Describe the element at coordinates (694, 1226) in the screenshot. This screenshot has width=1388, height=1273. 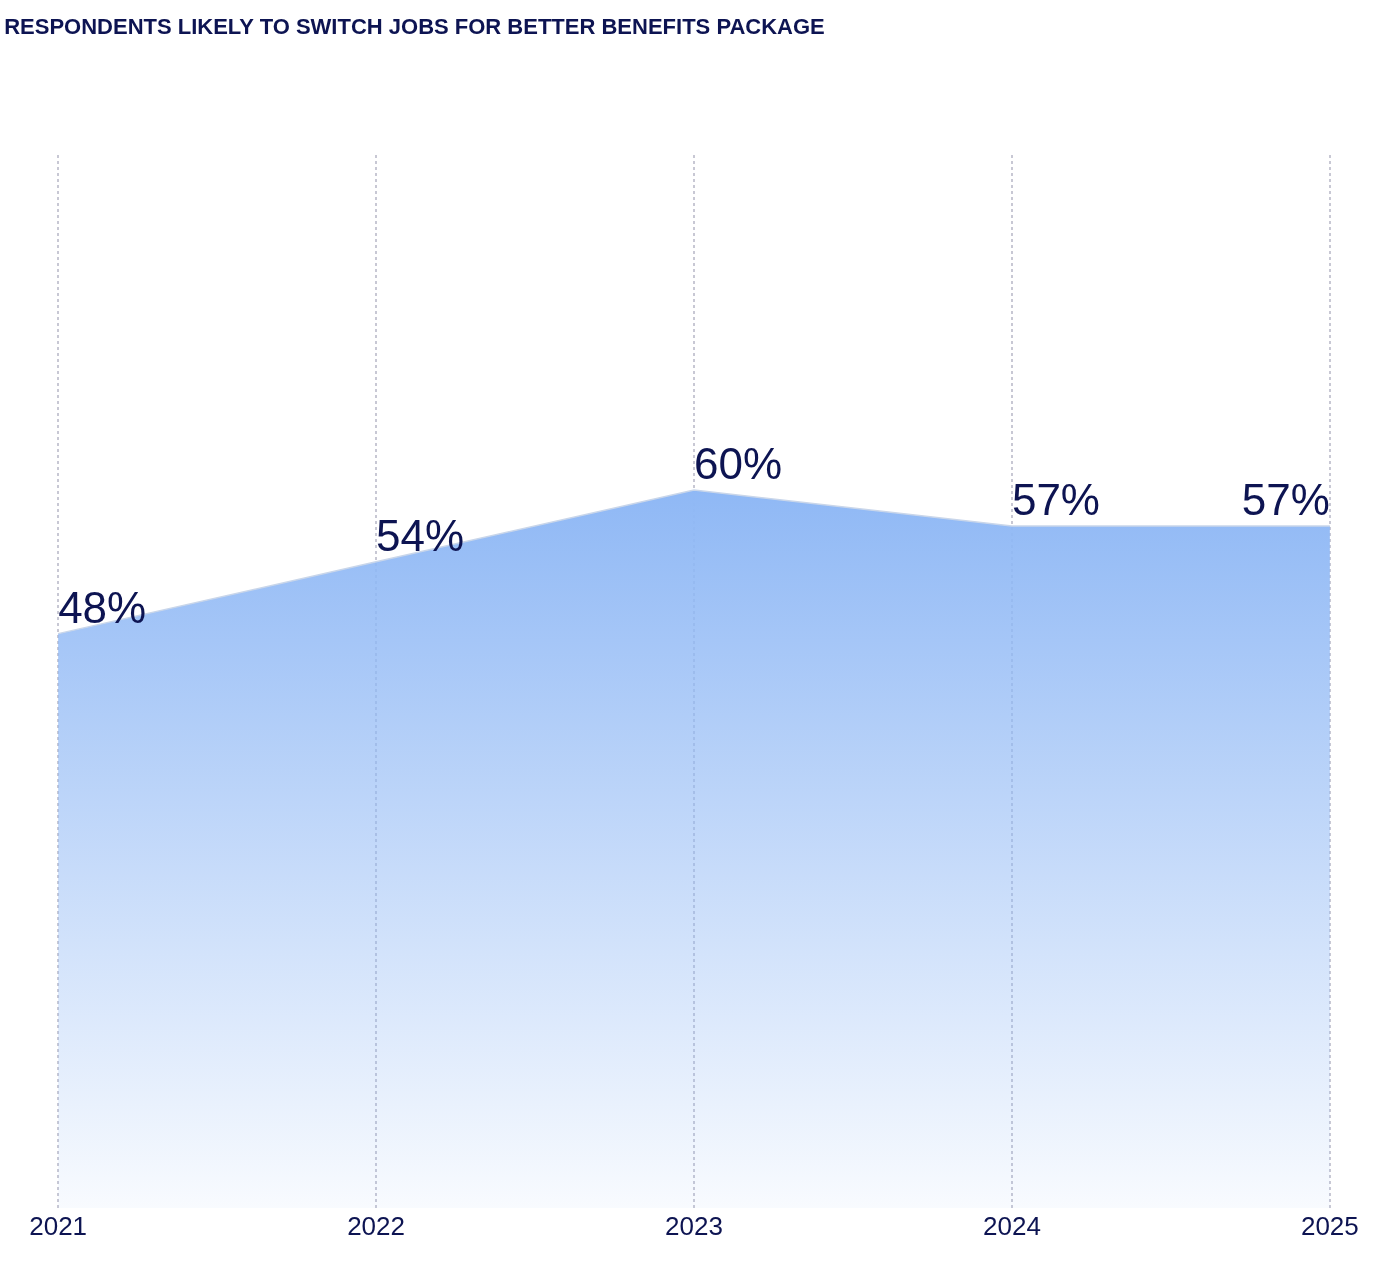
I see `x-tick-label: 2023` at that location.